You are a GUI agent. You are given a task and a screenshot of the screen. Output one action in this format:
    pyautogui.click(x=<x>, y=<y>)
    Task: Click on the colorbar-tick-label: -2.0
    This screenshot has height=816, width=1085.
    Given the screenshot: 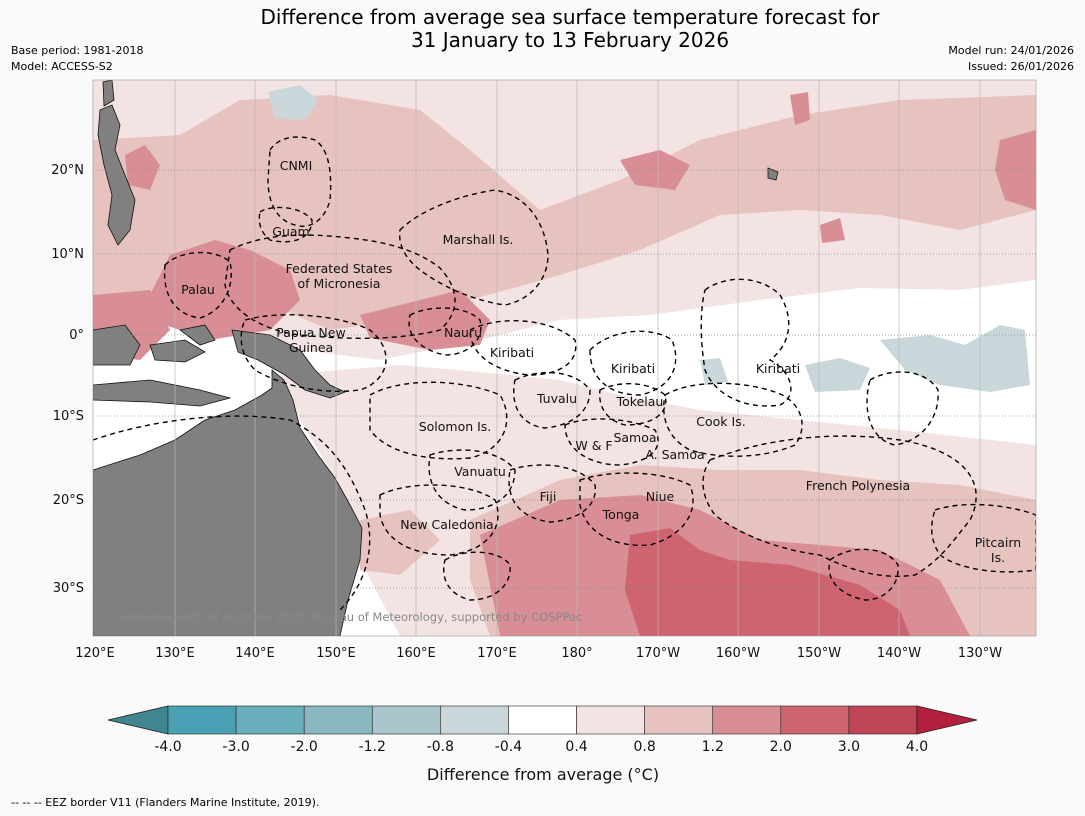 What is the action you would take?
    pyautogui.click(x=304, y=747)
    